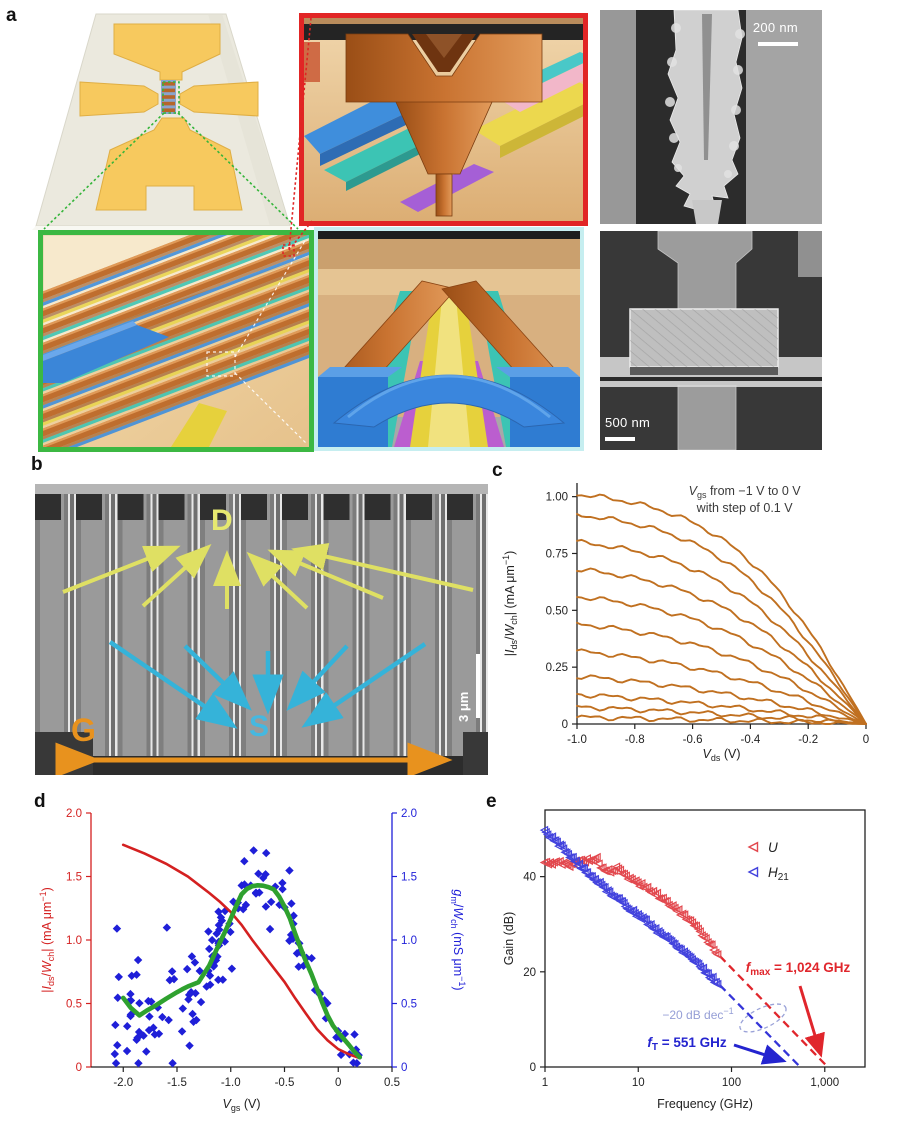 This screenshot has height=1122, width=910. I want to click on panel-label-c: c, so click(497, 470).